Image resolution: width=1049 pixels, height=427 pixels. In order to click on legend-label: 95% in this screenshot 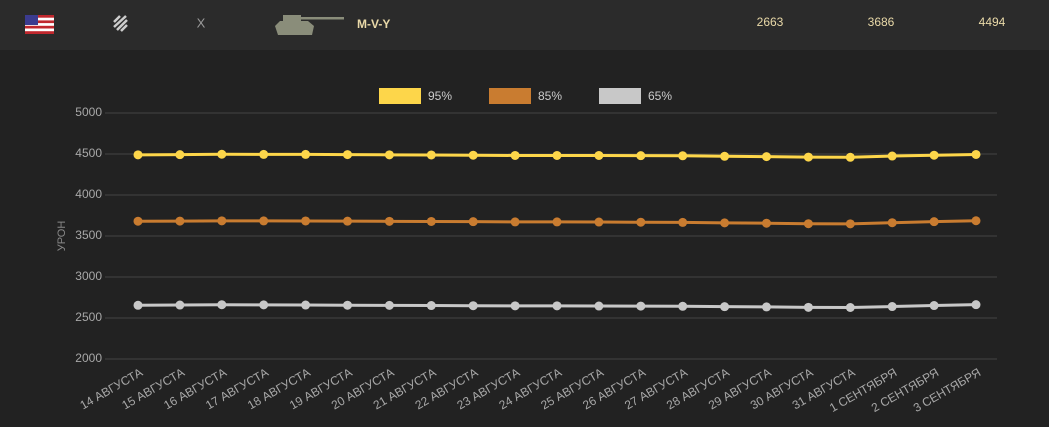, I will do `click(440, 96)`.